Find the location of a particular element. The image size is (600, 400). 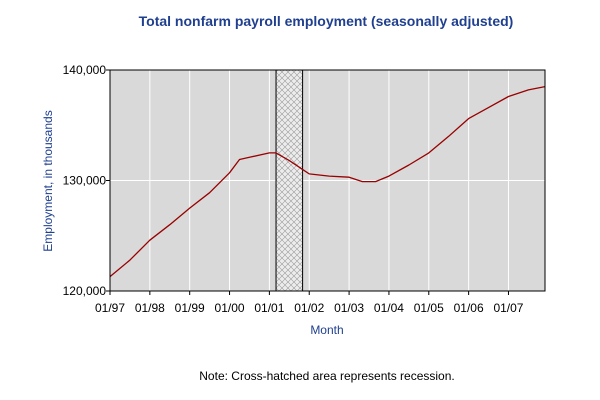

y-axis-ticks: 120,000 130,000 140,000 is located at coordinates (86, 180).